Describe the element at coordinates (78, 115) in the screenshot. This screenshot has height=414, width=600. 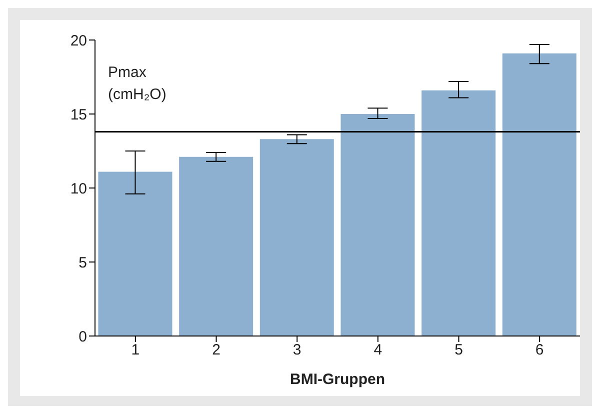
I see `y-tick-label: 15` at that location.